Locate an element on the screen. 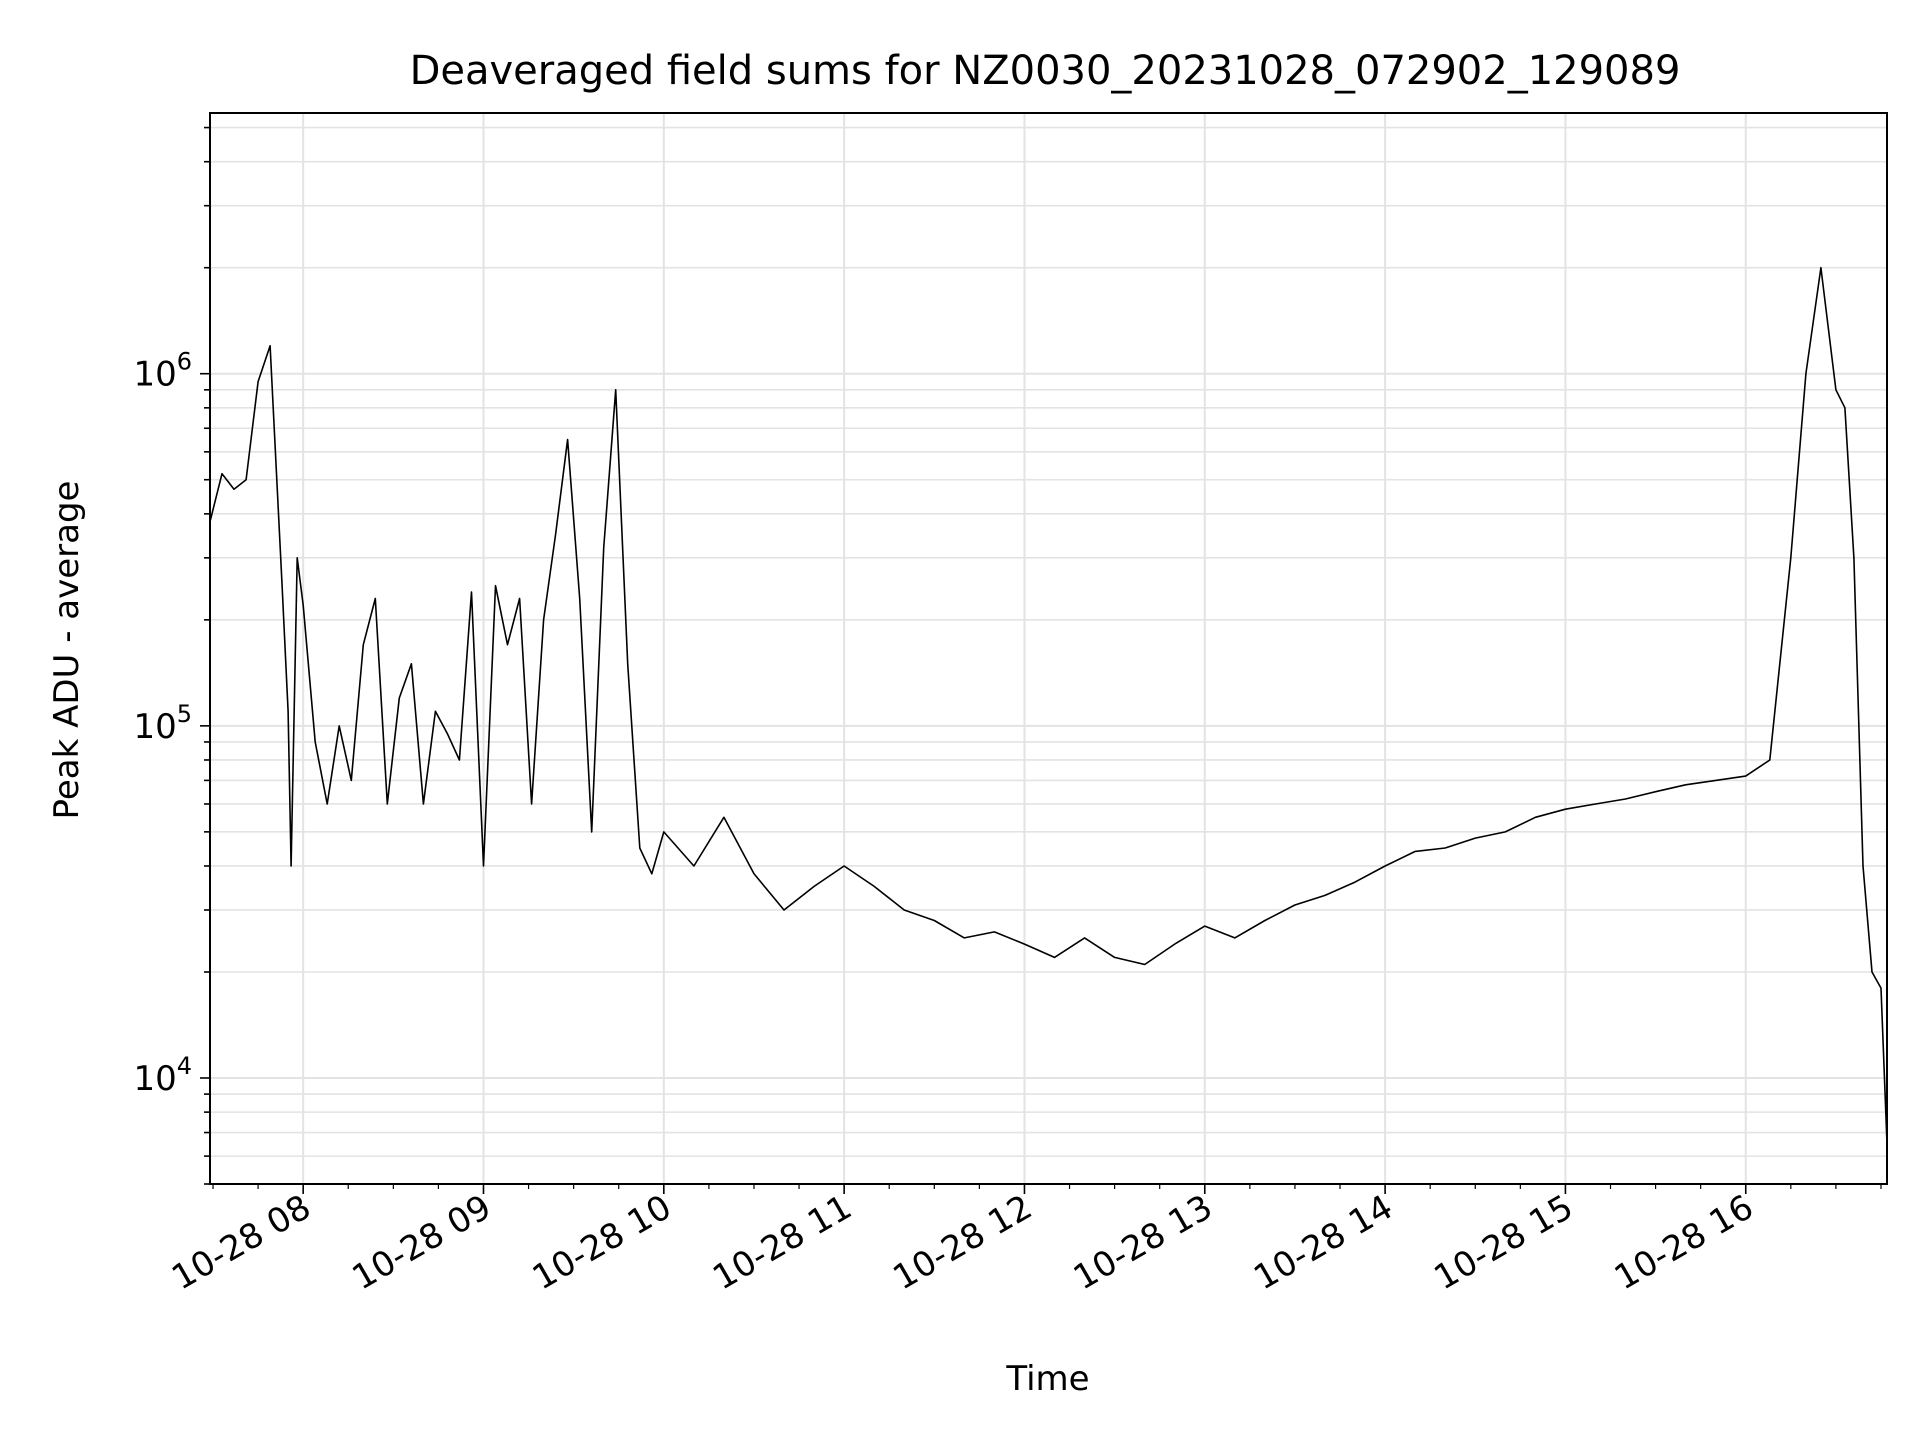 The height and width of the screenshot is (1440, 1920). y-tick-label: 10⁵ is located at coordinates (162, 723).